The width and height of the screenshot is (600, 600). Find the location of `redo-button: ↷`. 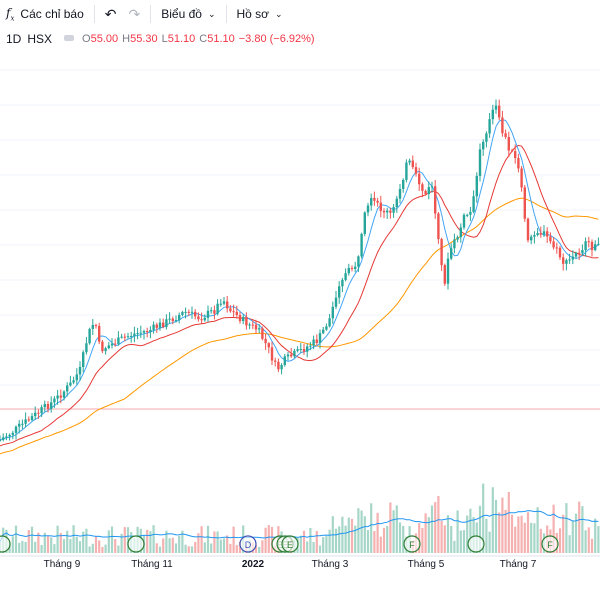

redo-button: ↷ is located at coordinates (135, 14).